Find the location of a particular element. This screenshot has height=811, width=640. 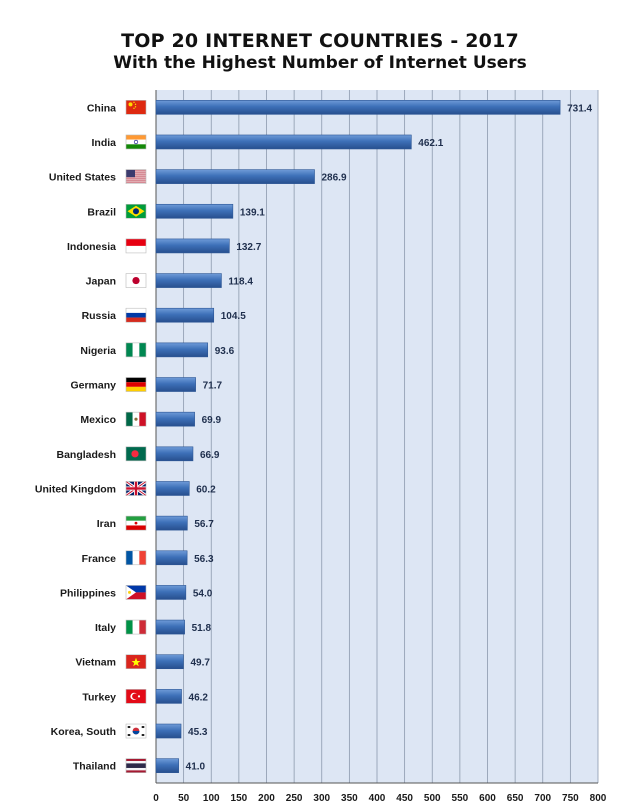

x-tick-label: 650 is located at coordinates (515, 798).